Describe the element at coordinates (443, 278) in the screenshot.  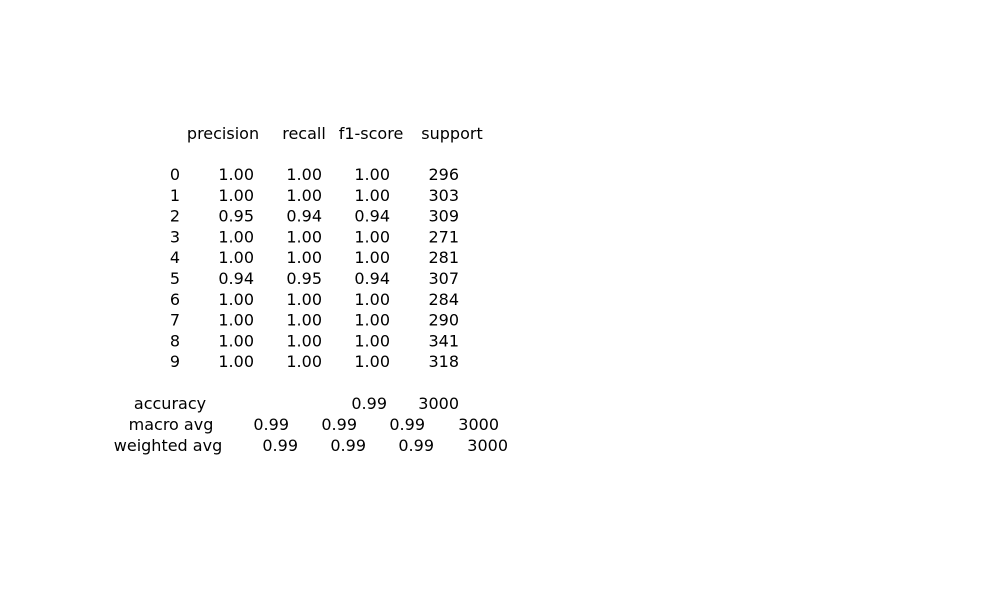
I see `cell-class-5-support: 307` at that location.